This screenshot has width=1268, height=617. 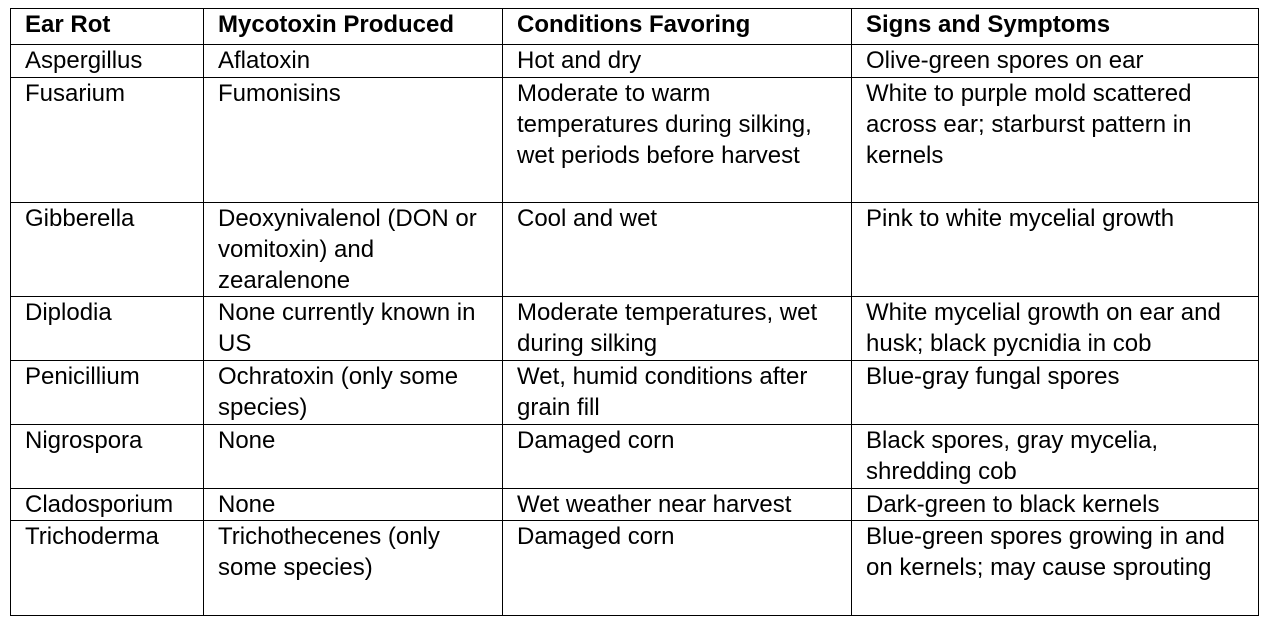 I want to click on table-cell: Cool and wet, so click(x=677, y=249).